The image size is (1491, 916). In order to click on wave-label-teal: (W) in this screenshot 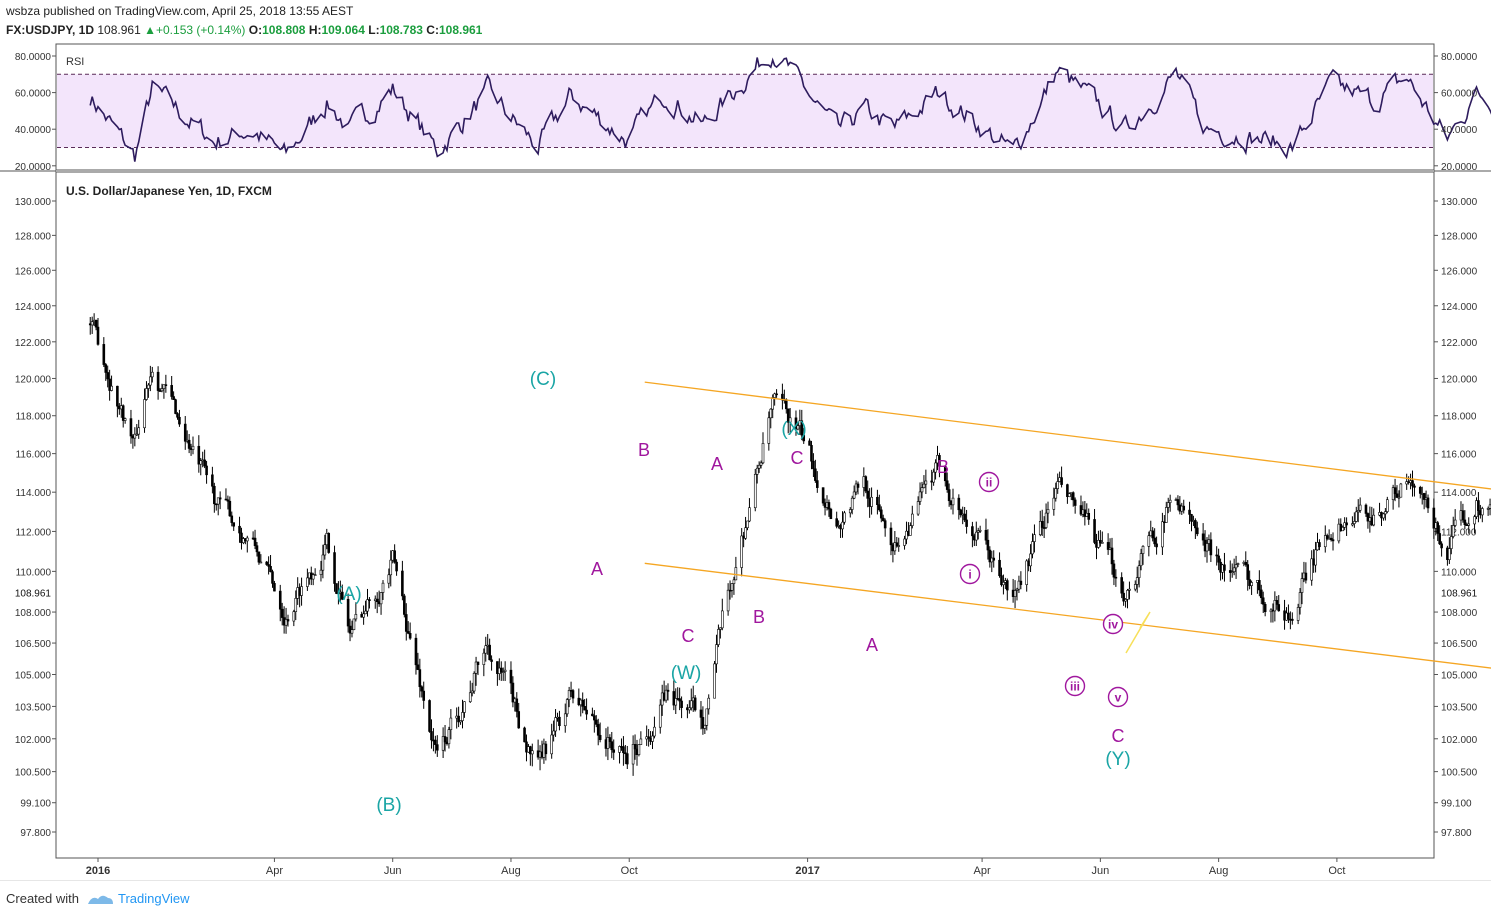, I will do `click(686, 673)`.